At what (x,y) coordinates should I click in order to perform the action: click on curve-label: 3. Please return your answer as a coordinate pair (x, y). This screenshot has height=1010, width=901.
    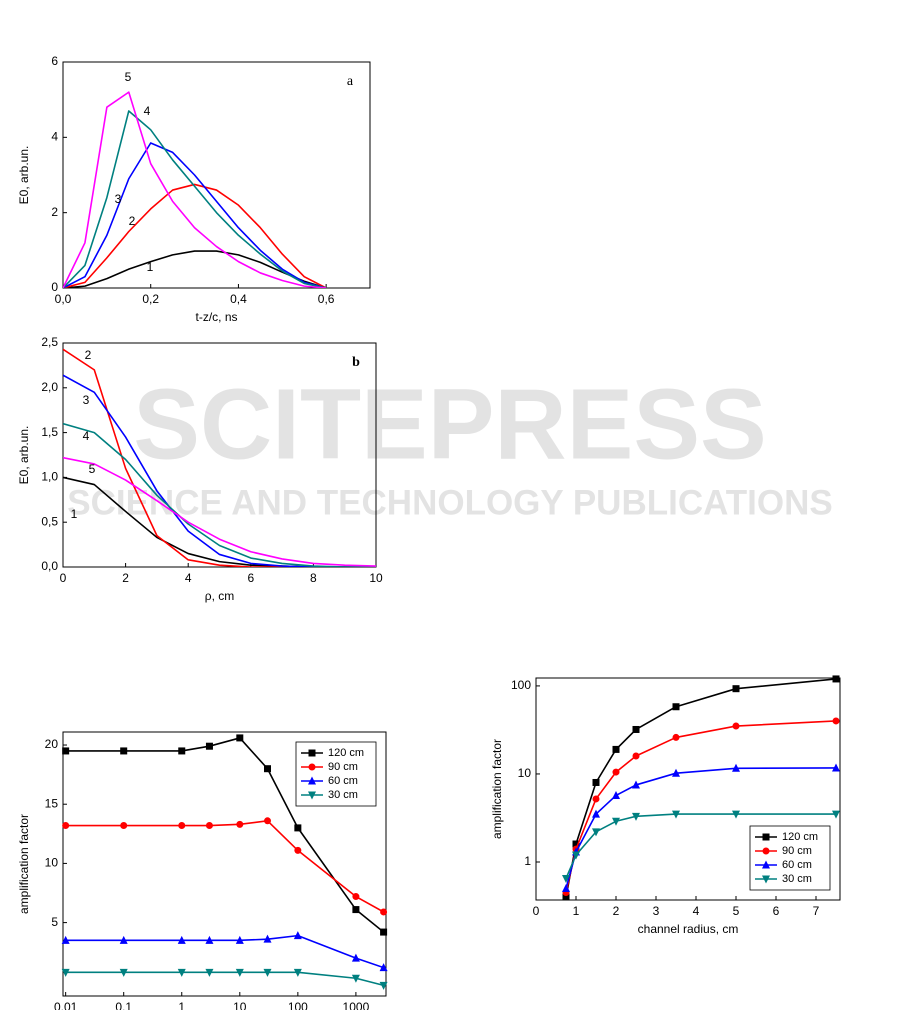
    Looking at the image, I should click on (86, 400).